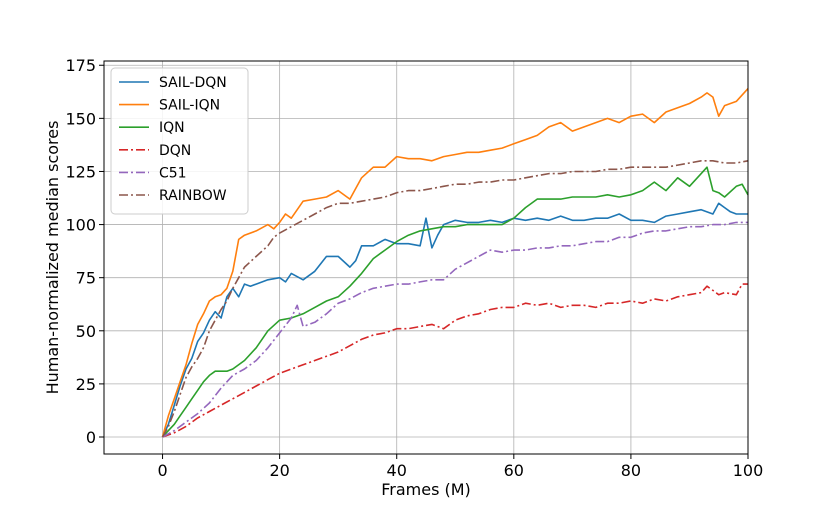 This screenshot has height=519, width=830. Describe the element at coordinates (175, 151) in the screenshot. I see `legend-label: DQN` at that location.